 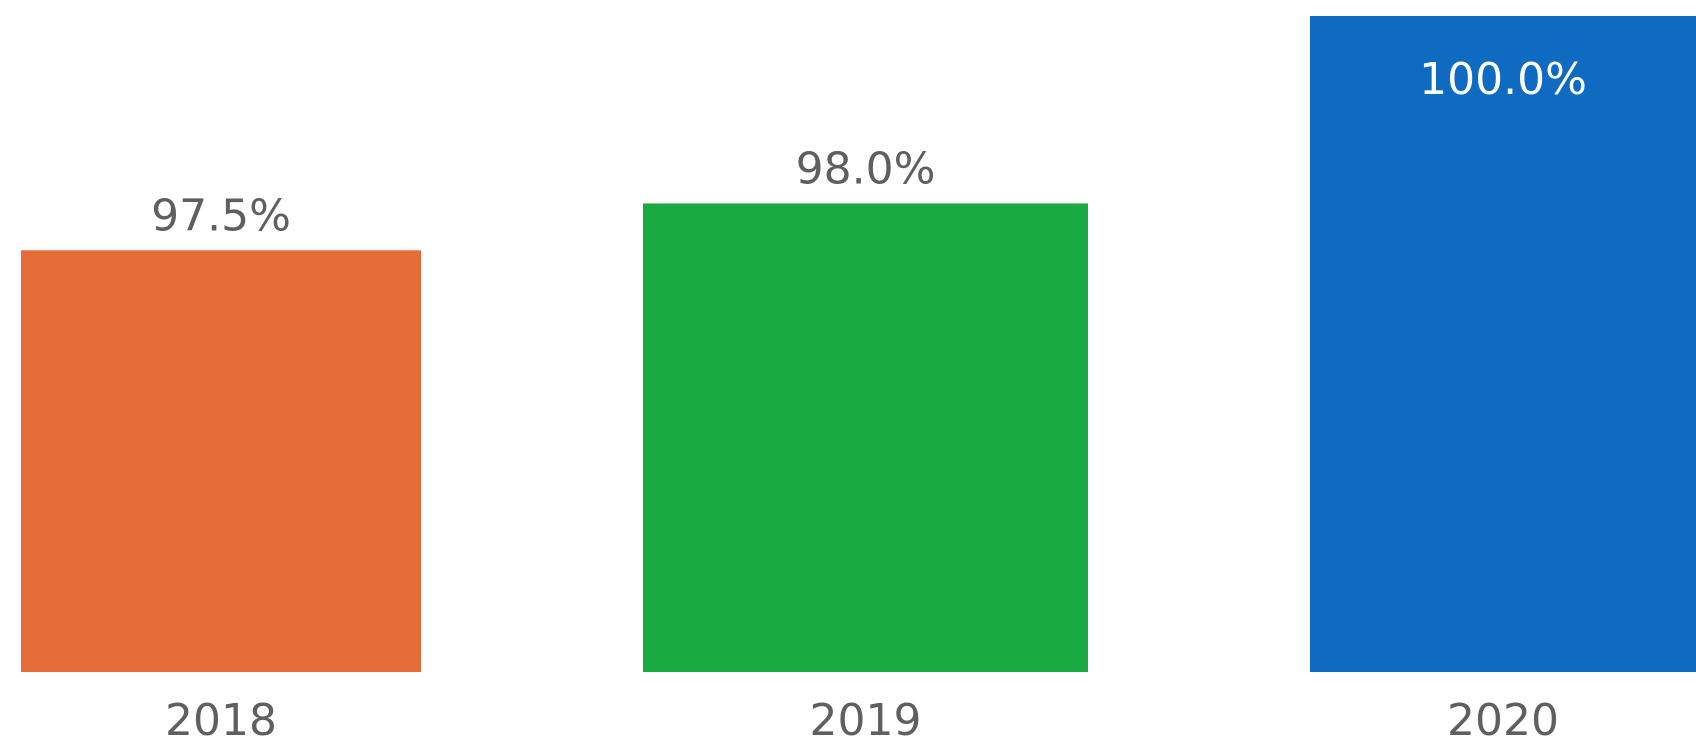 I want to click on bar-2018, so click(x=221, y=461).